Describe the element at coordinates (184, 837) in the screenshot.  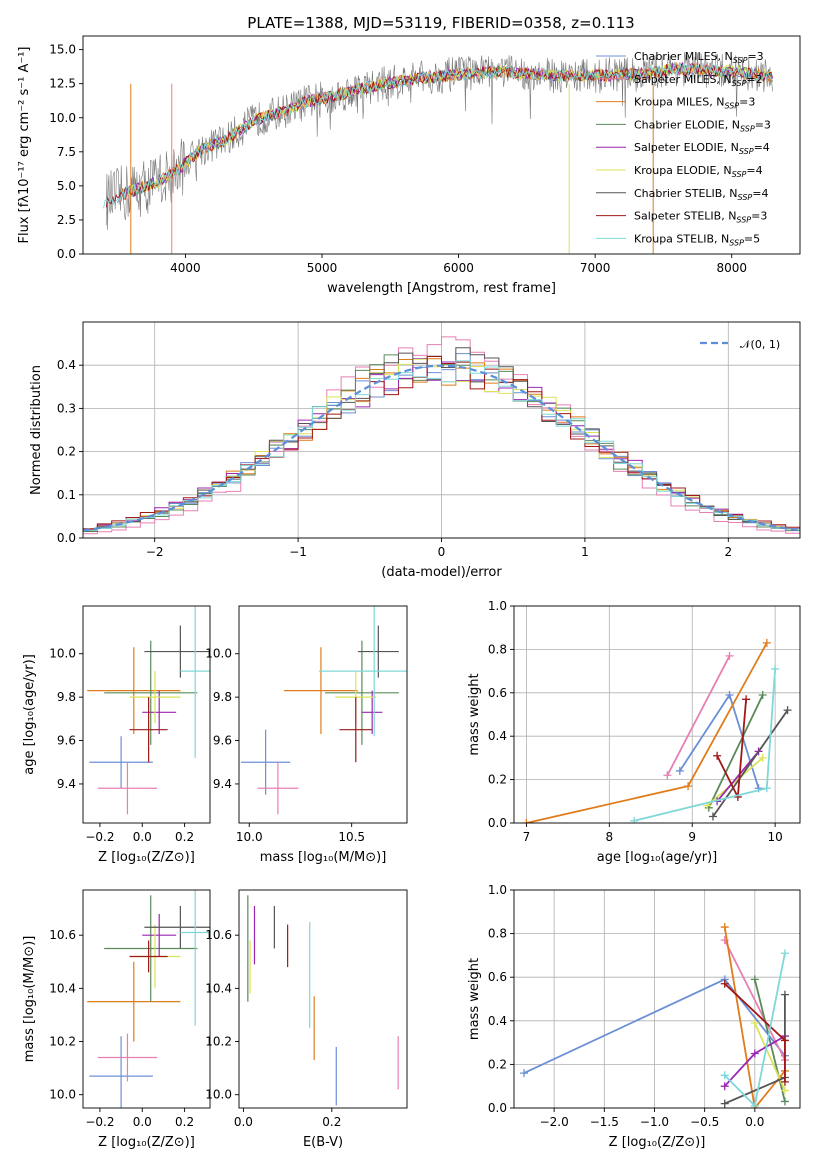
I see `x-tick-label: 0.2` at that location.